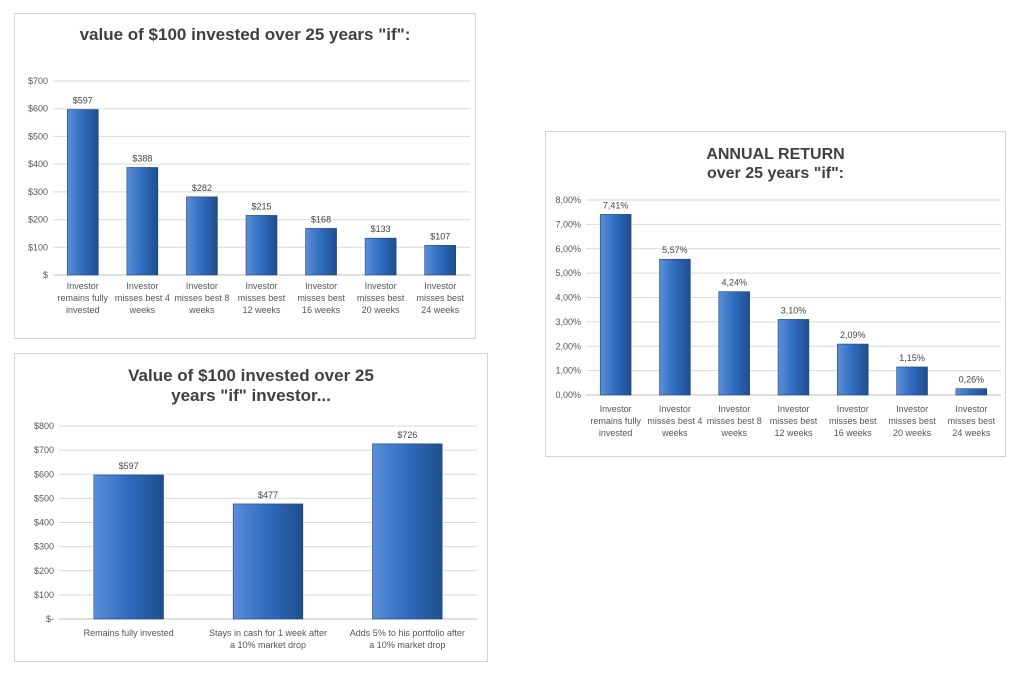 Image resolution: width=1020 pixels, height=678 pixels. What do you see at coordinates (568, 395) in the screenshot?
I see `y-tick-label: 0,00%` at bounding box center [568, 395].